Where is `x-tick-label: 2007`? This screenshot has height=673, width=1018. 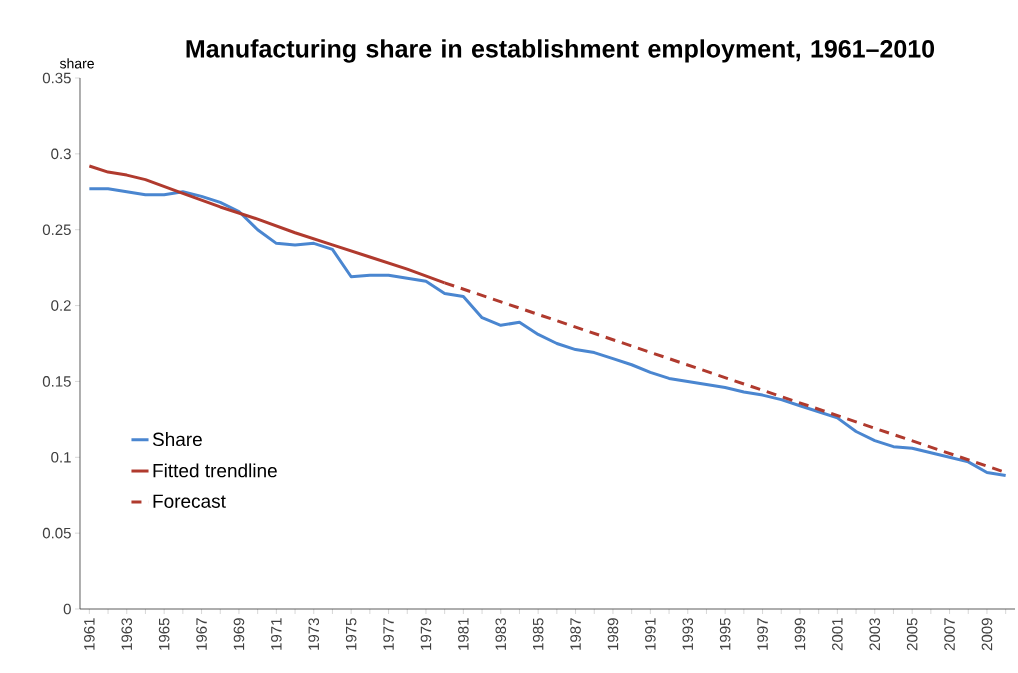 x-tick-label: 2007 is located at coordinates (949, 634).